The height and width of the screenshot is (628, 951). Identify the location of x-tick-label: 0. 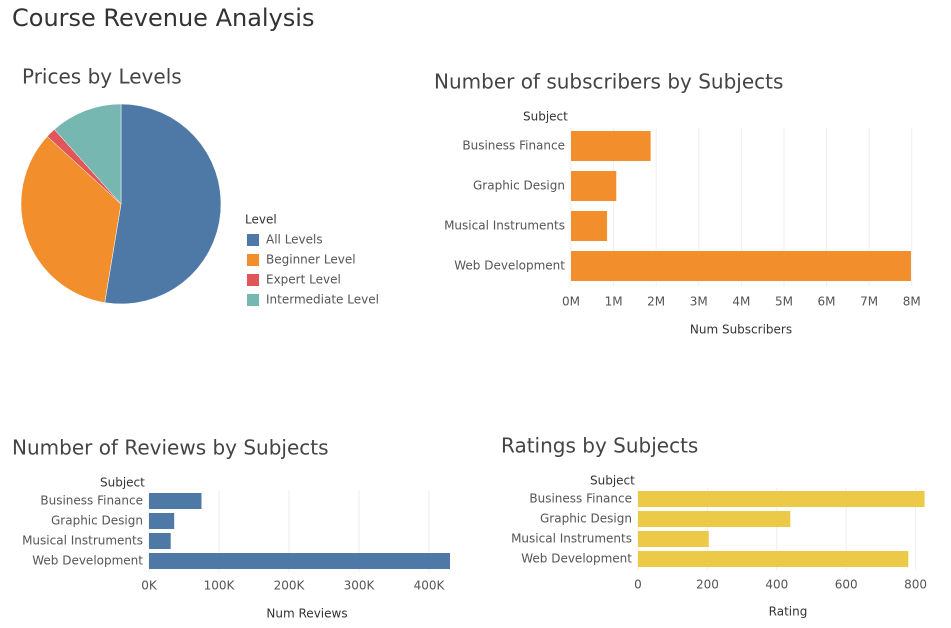
(638, 585).